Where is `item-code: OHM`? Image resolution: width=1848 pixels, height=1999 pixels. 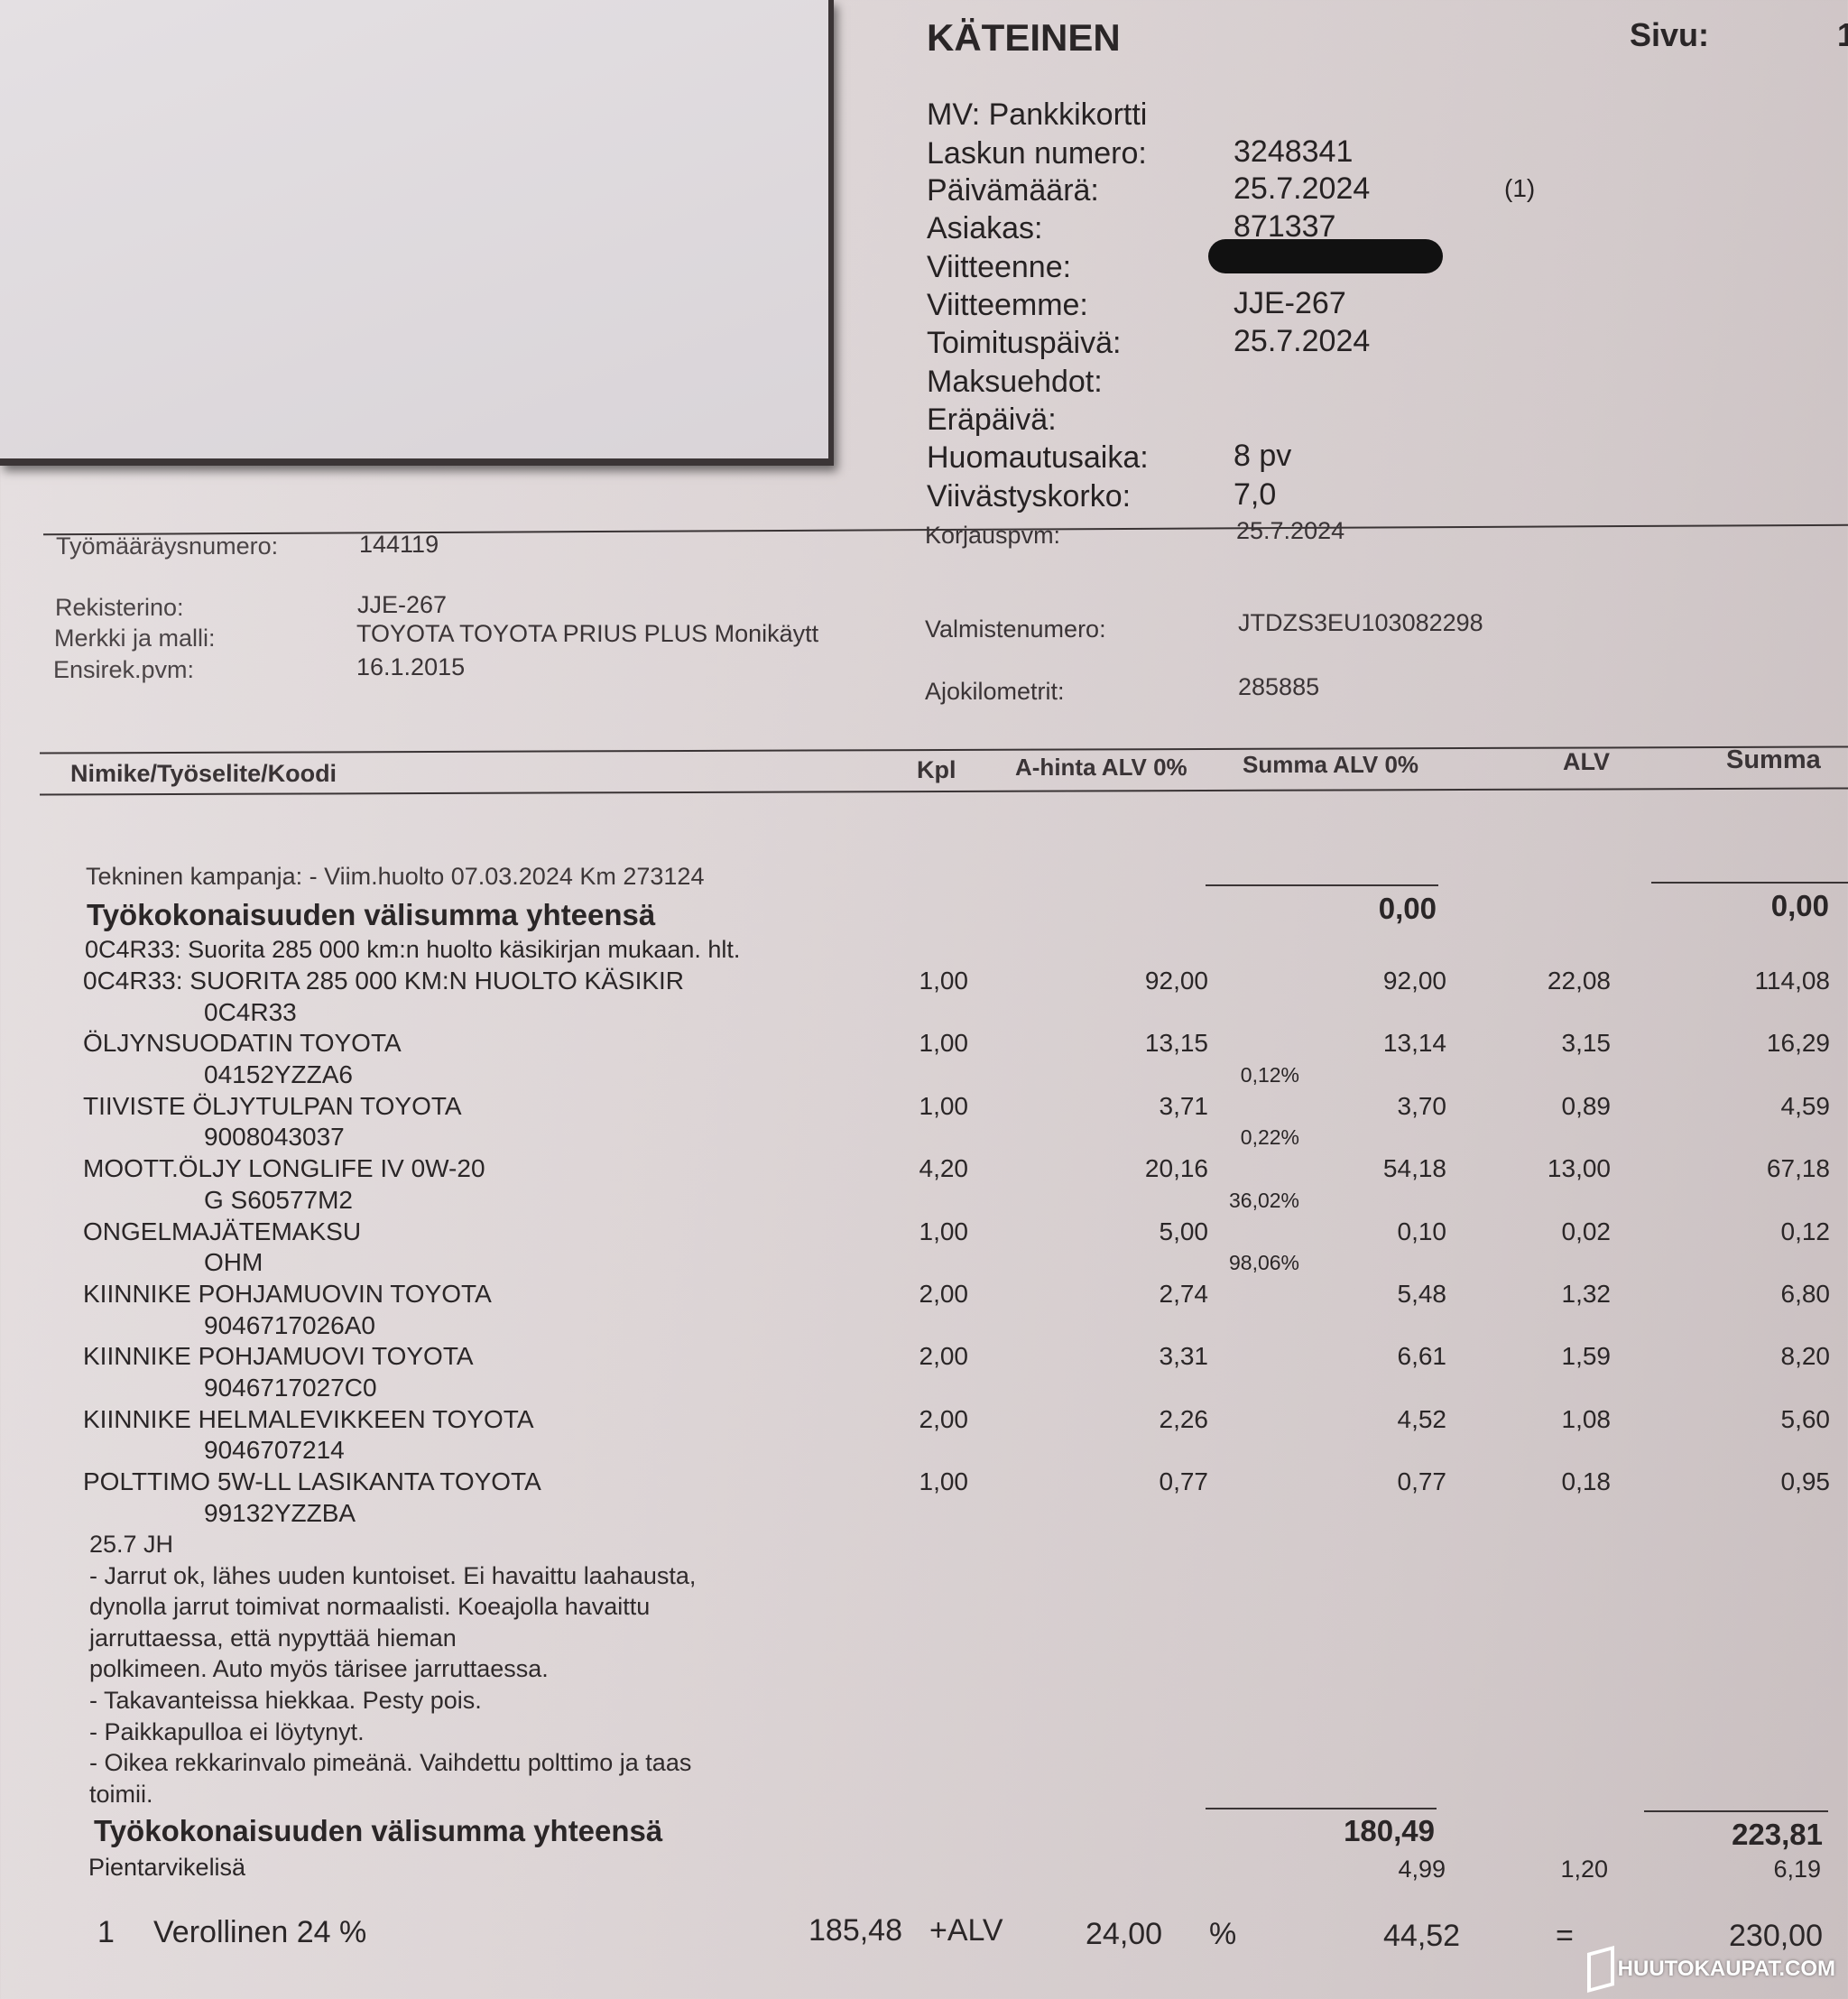
item-code: OHM is located at coordinates (233, 1263).